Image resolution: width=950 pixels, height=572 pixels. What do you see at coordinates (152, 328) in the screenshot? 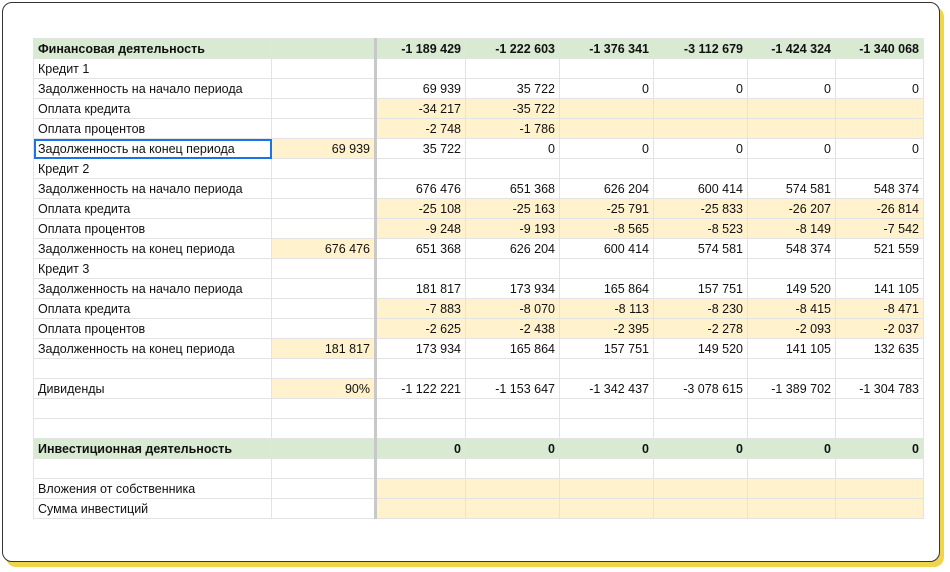
I see `row-label: Оплата процентов` at bounding box center [152, 328].